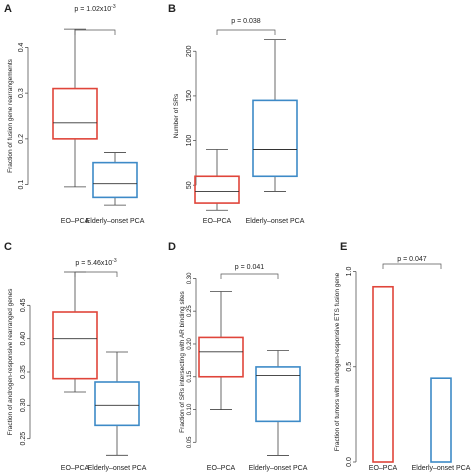  Describe the element at coordinates (383, 374) in the screenshot. I see `panel-e-bar-eo-pca` at that location.